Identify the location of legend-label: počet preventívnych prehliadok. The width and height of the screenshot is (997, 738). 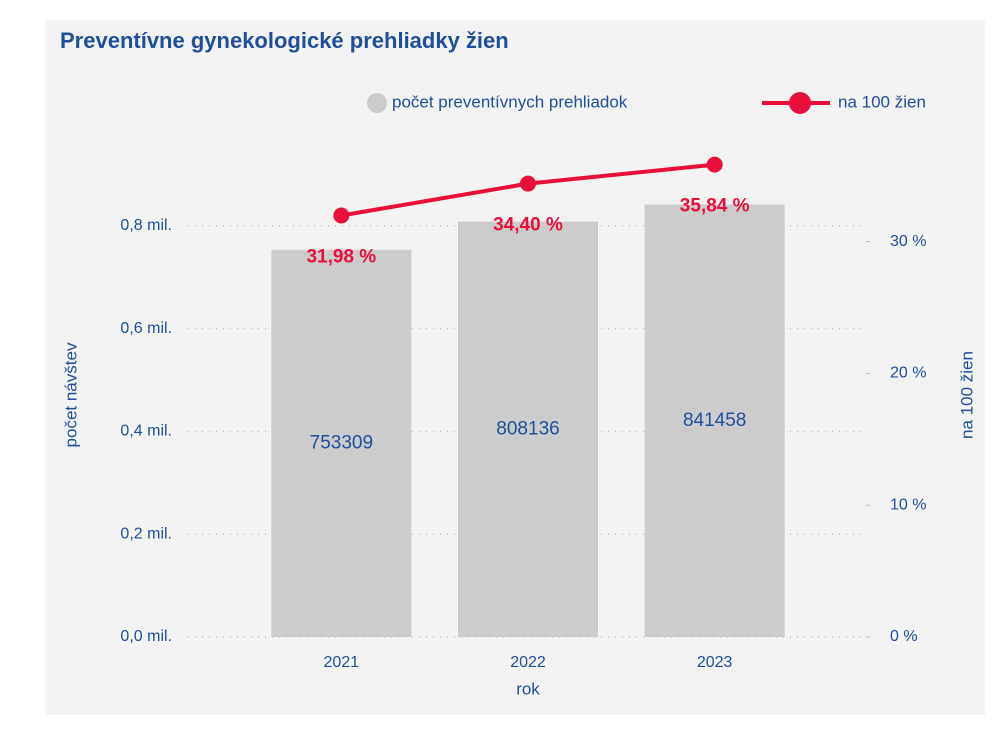
(510, 101).